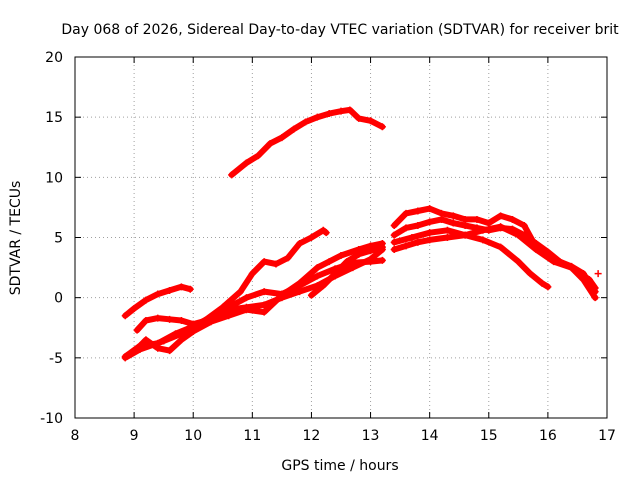  What do you see at coordinates (54, 178) in the screenshot?
I see `y-tick-label: 10` at bounding box center [54, 178].